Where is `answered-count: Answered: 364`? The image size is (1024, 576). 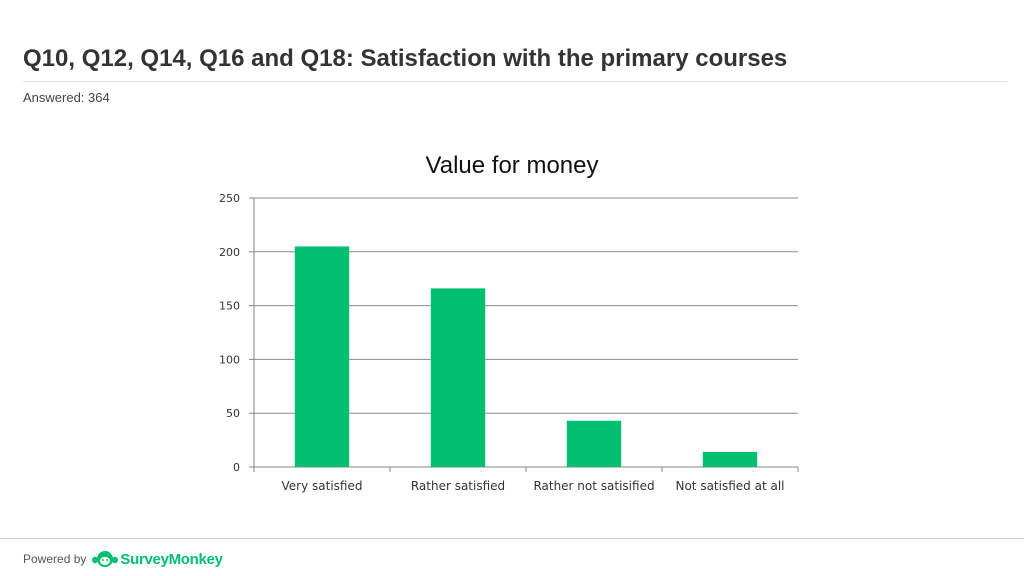 answered-count: Answered: 364 is located at coordinates (66, 97).